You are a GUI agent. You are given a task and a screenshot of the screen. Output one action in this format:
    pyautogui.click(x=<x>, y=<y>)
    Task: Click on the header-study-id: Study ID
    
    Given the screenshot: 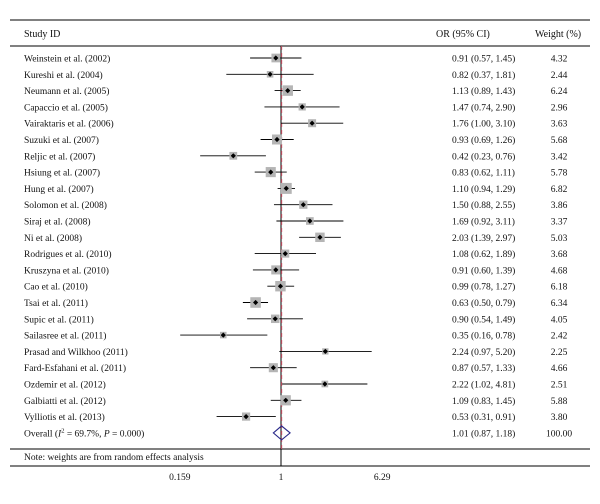 What is the action you would take?
    pyautogui.click(x=42, y=34)
    